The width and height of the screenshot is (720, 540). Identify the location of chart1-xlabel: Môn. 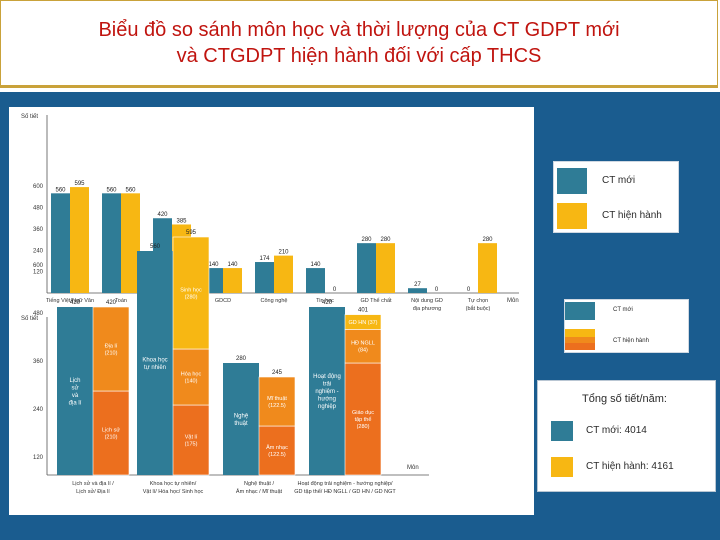
(513, 301).